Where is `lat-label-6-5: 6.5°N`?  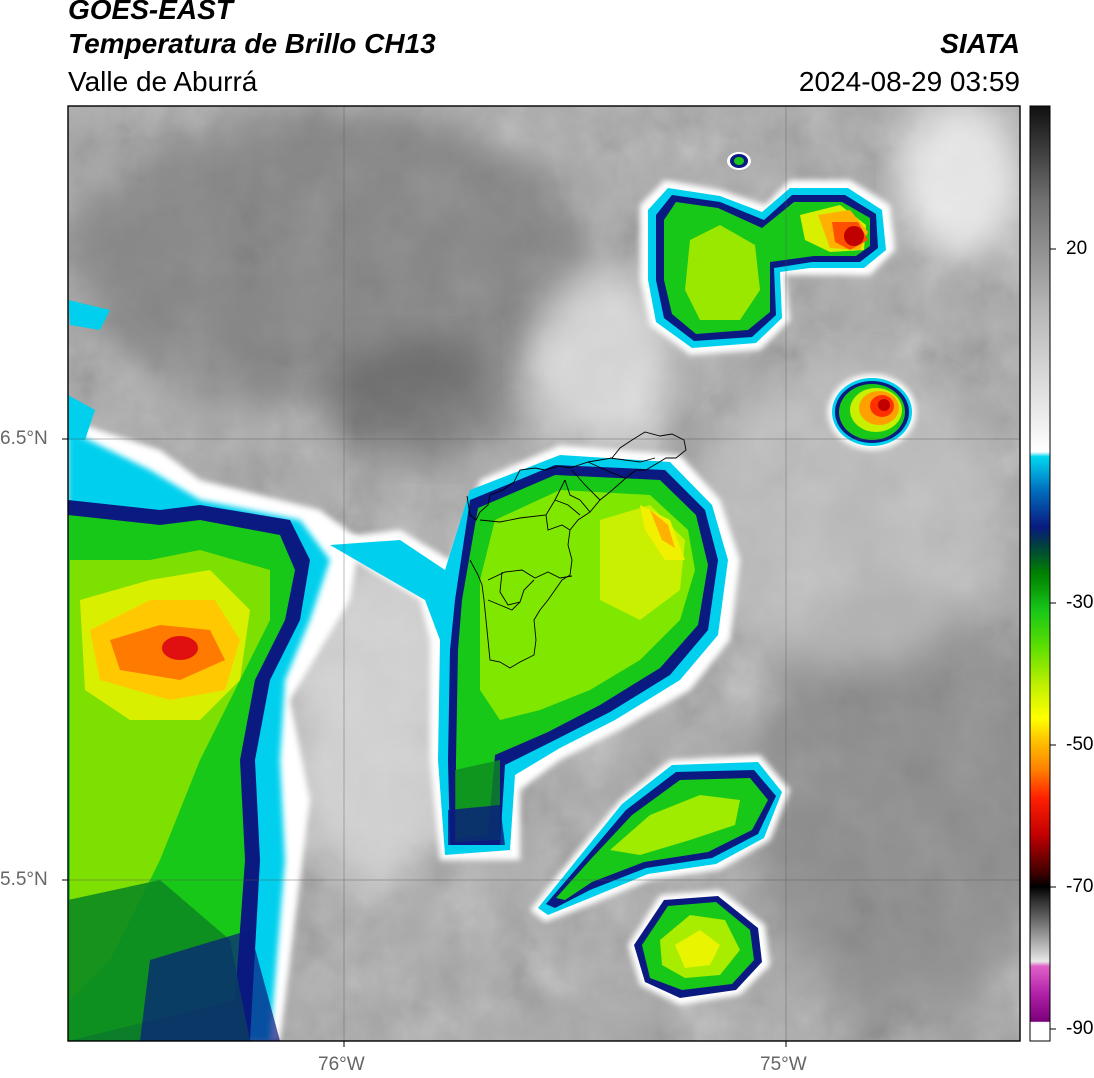 lat-label-6-5: 6.5°N is located at coordinates (24, 438).